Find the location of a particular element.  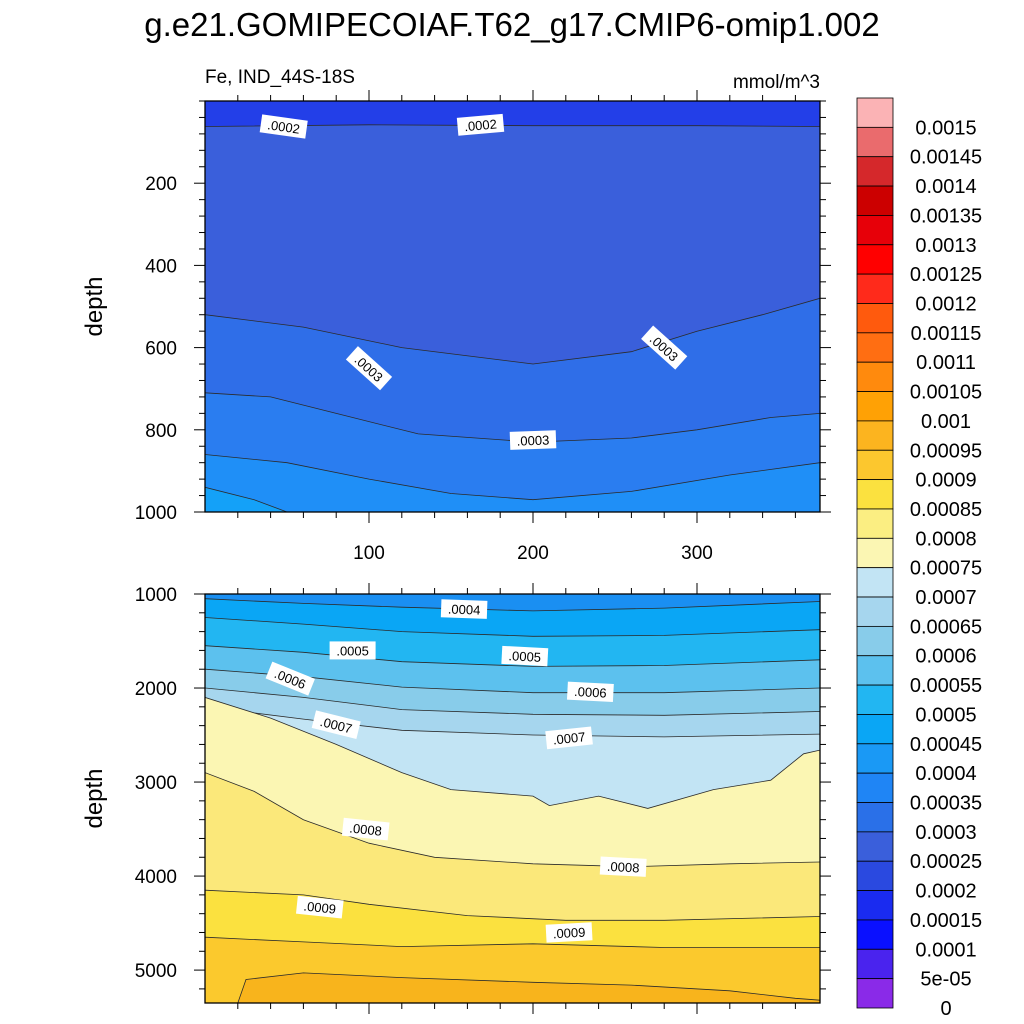

colorbar-label: 0.0008 is located at coordinates (945, 539).